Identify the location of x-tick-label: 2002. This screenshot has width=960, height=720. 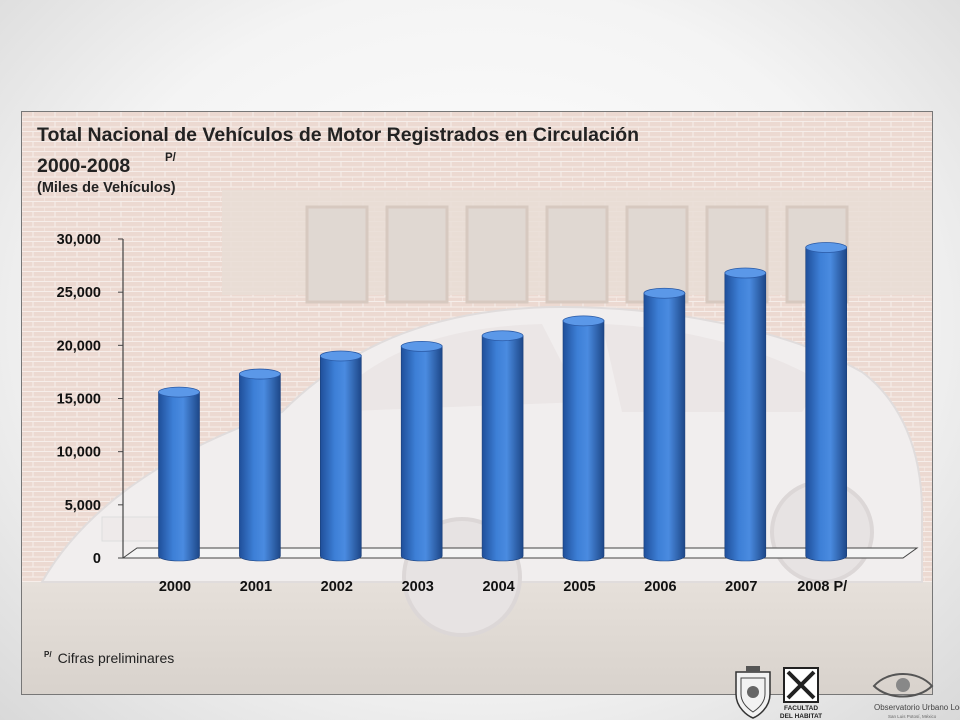
(337, 587).